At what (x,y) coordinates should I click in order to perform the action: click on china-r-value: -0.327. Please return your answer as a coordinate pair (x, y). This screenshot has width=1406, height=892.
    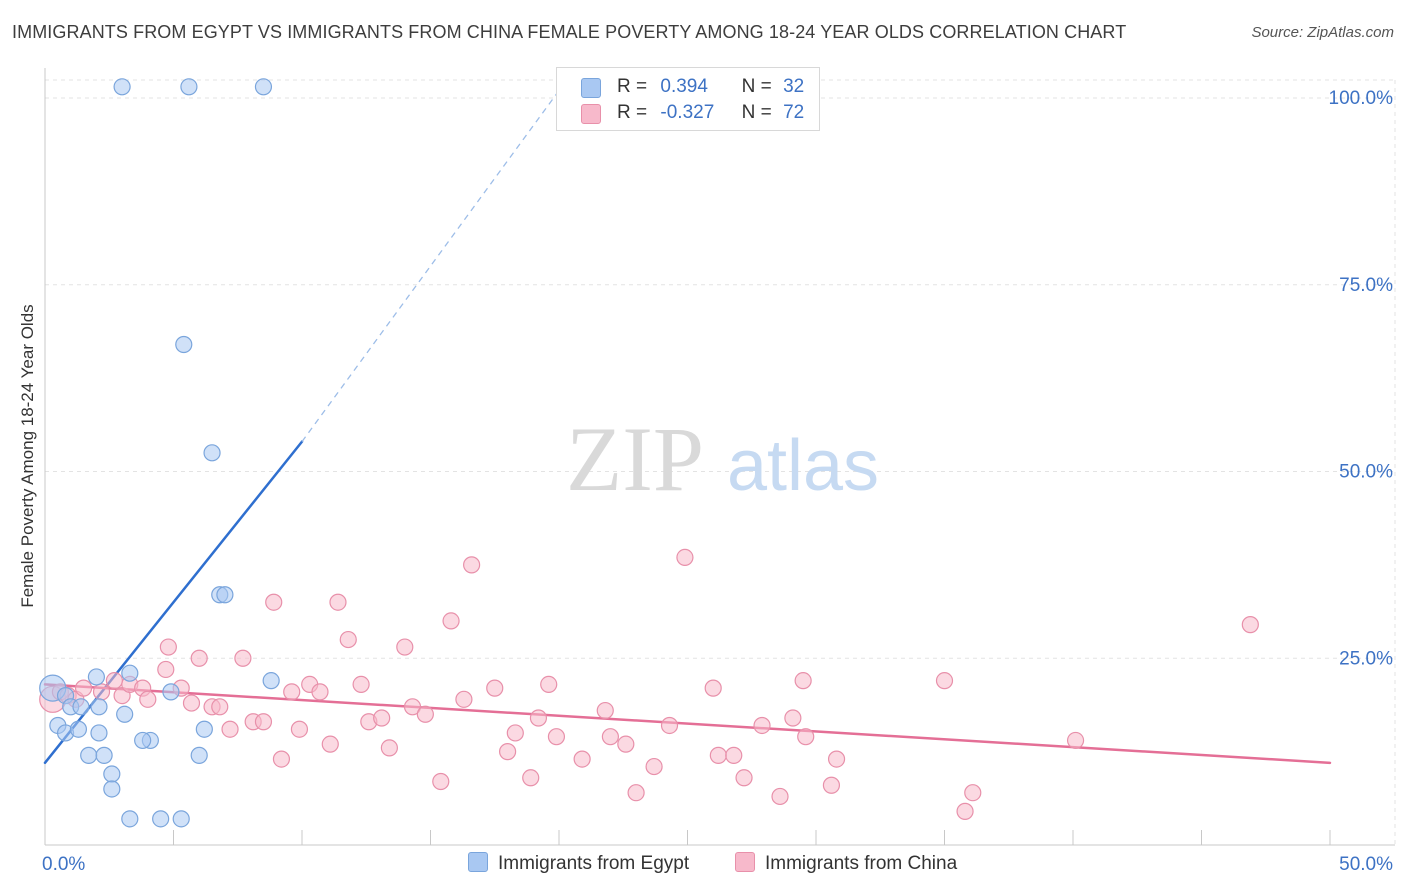
    Looking at the image, I should click on (687, 112).